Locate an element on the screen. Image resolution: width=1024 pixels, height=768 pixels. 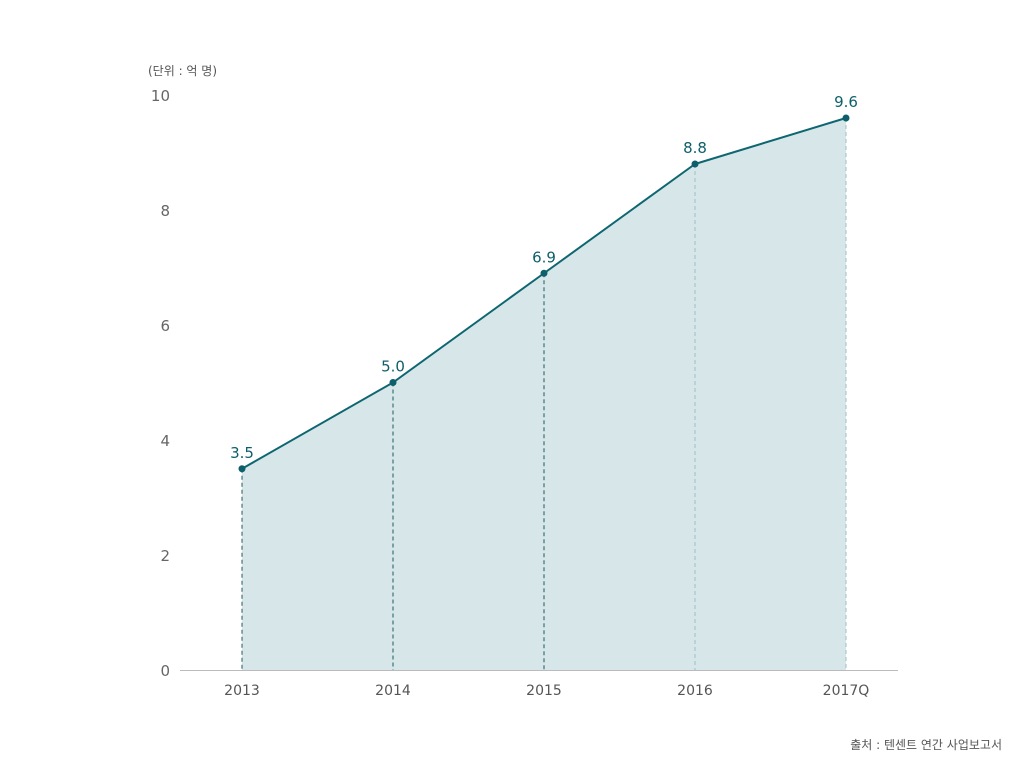
data-point-2016 is located at coordinates (695, 164).